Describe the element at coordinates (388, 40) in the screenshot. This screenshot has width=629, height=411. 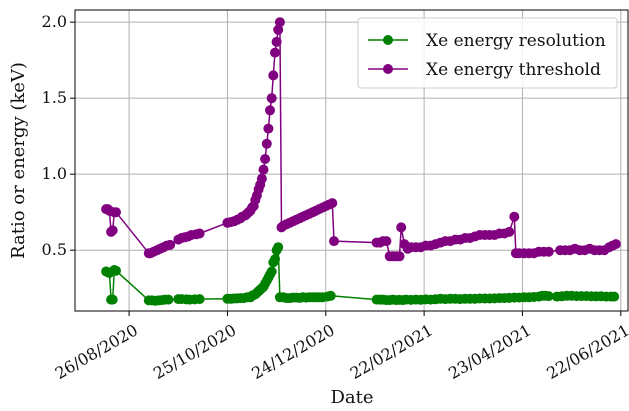
I see `legend-marker-xe-energy-resolution` at that location.